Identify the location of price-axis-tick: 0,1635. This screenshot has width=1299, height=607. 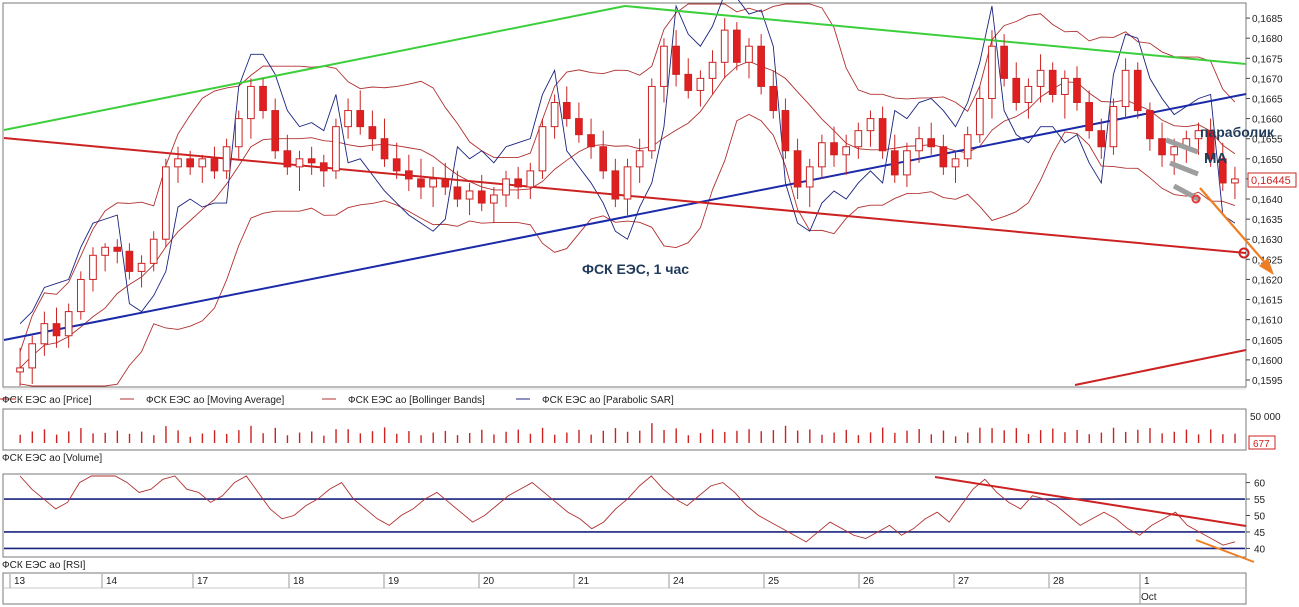
(1267, 220).